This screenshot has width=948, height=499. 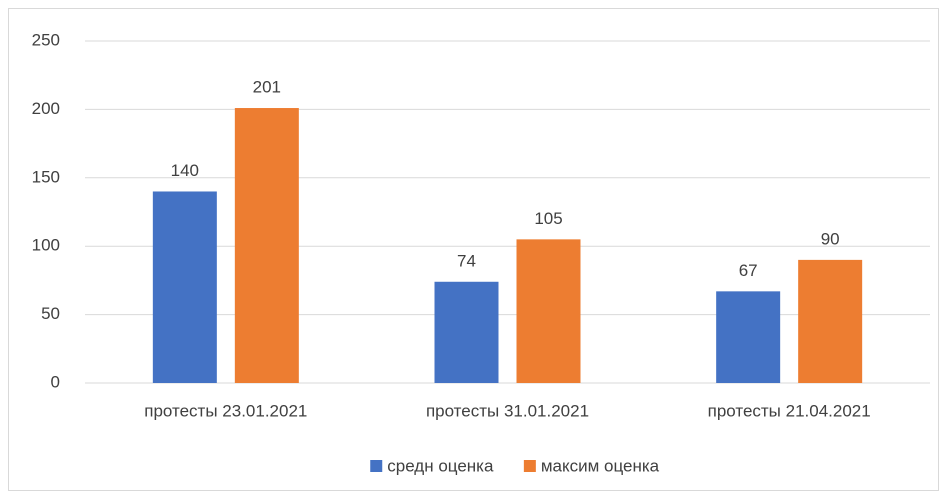 What do you see at coordinates (507, 410) in the screenshot?
I see `x-tick-label: протесты 31.01.2021` at bounding box center [507, 410].